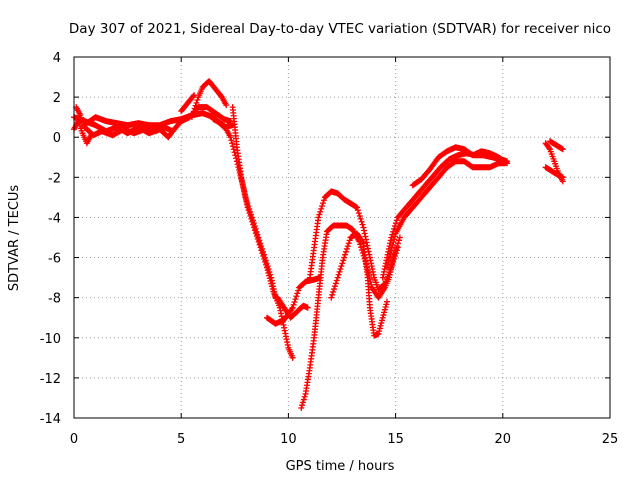  Describe the element at coordinates (50, 239) in the screenshot. I see `y-axis-tick-labels: -14 -12 -10 -8 -6 -4 -2 0 2 4` at that location.